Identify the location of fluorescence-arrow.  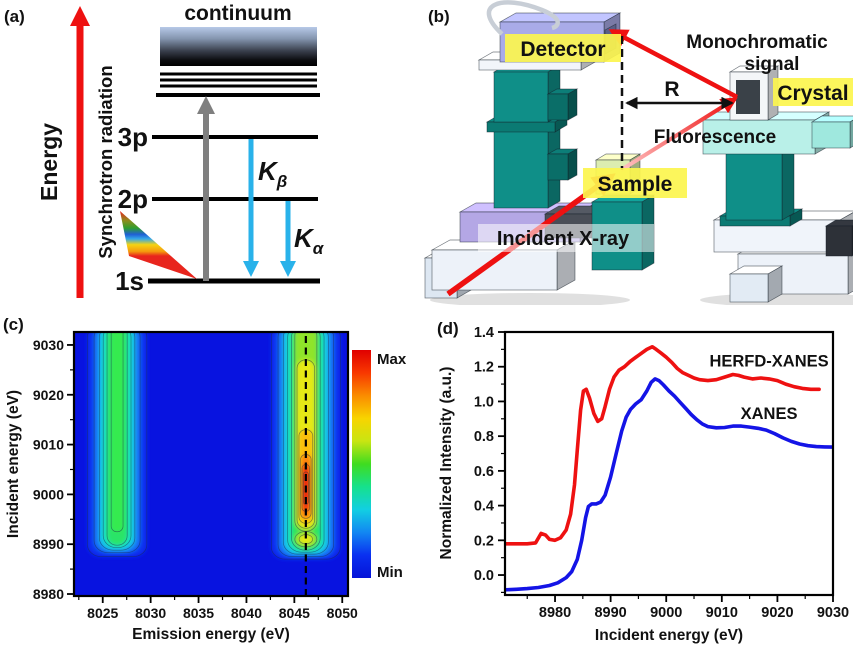
(678, 134).